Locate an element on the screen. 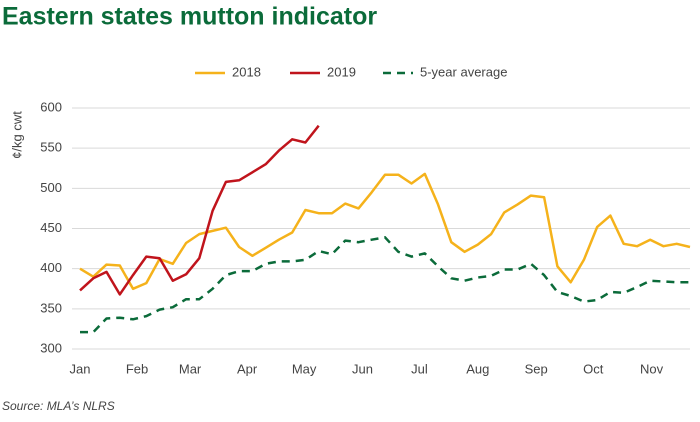 This screenshot has height=422, width=700. x-tick-label: Jan is located at coordinates (80, 368).